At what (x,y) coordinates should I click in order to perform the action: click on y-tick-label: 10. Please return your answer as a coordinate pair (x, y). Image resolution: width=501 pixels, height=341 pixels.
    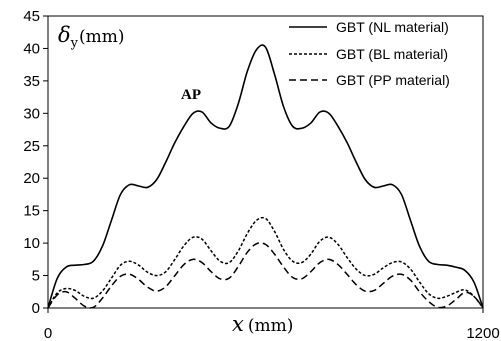
    Looking at the image, I should click on (31, 243).